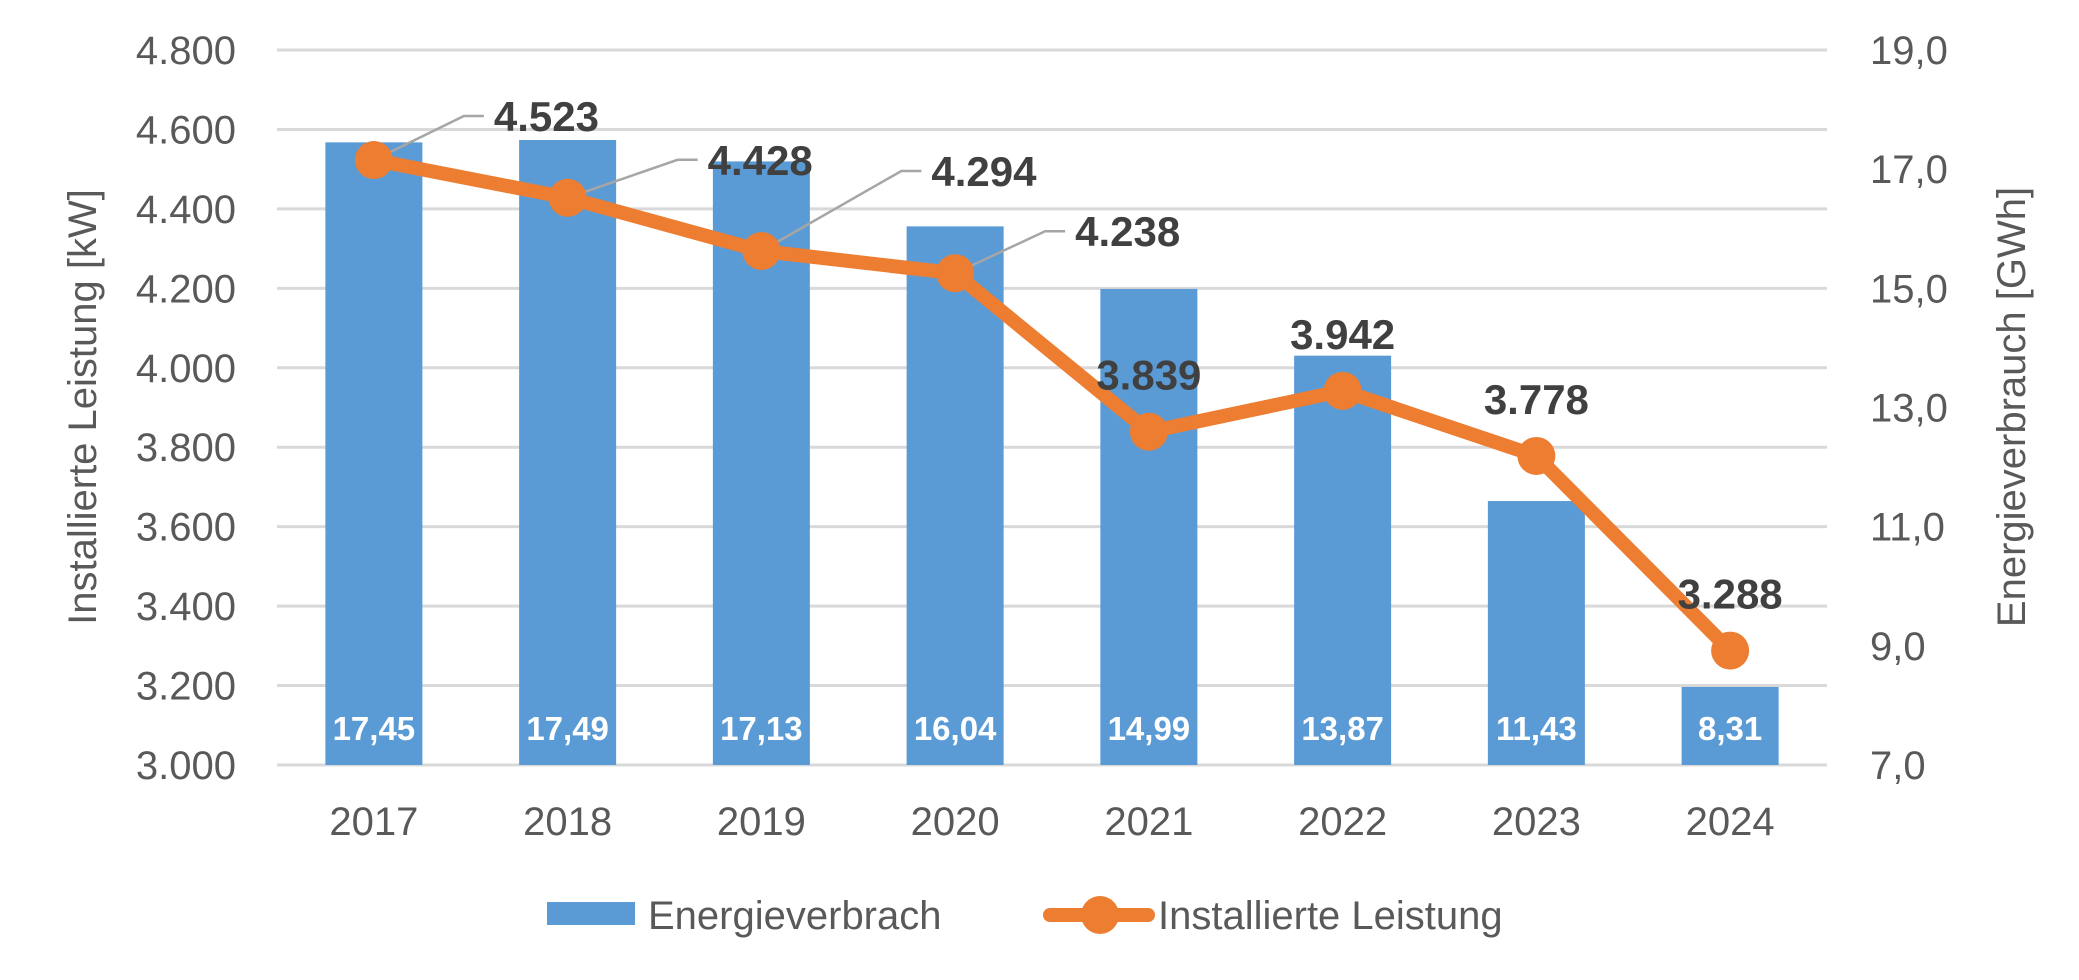 This screenshot has height=980, width=2079. Describe the element at coordinates (1342, 728) in the screenshot. I see `bar-data-label: 13,87` at that location.